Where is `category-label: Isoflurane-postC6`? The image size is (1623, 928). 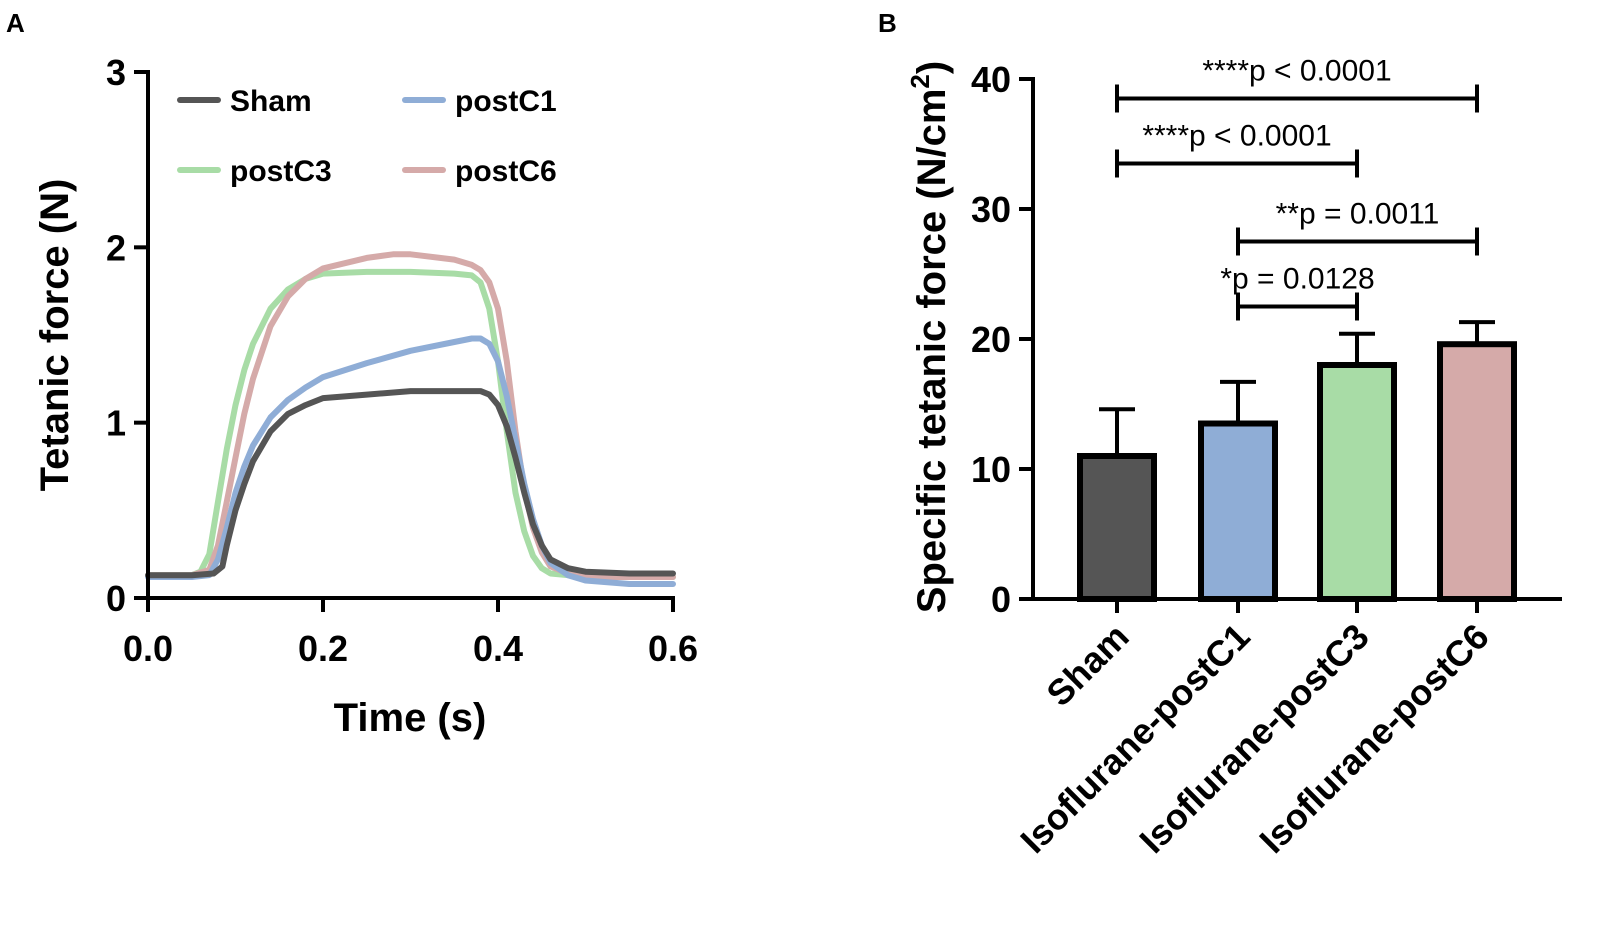
category-label: Isoflurane-postC6 is located at coordinates (1373, 738).